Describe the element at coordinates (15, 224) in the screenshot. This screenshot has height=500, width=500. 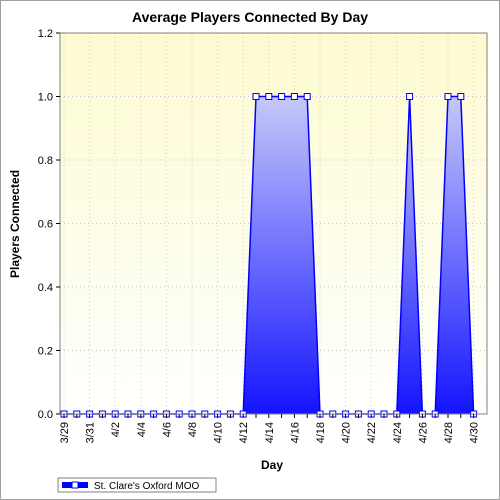
I see `y-axis-title: Players Connected` at that location.